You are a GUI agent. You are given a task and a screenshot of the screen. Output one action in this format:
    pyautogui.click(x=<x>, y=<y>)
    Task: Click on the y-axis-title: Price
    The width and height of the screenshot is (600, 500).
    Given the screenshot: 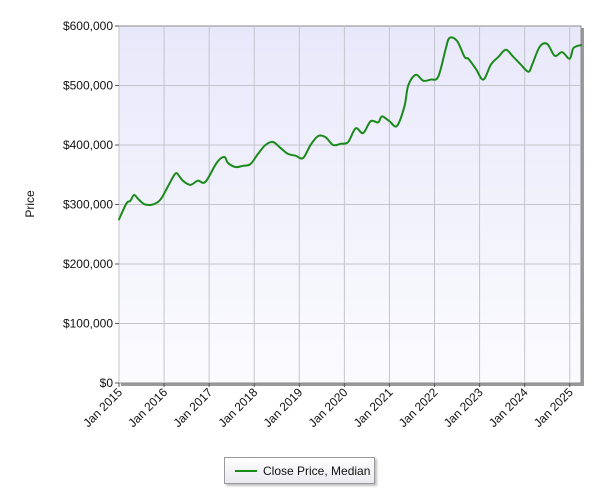 What is the action you would take?
    pyautogui.click(x=30, y=204)
    